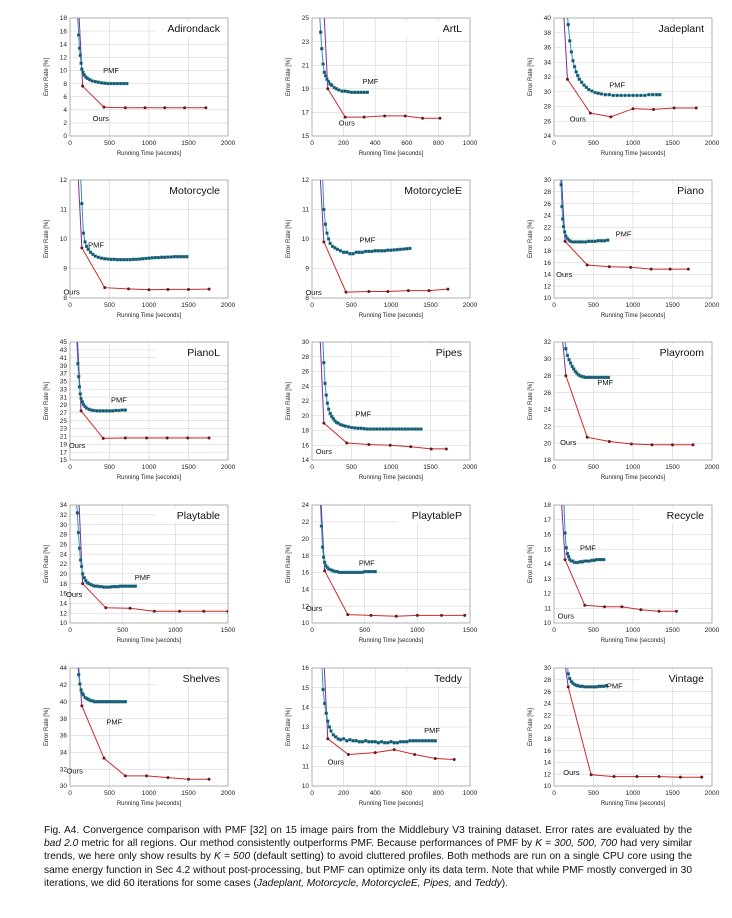  Describe the element at coordinates (61, 844) in the screenshot. I see `caption-italic-1: bad 2.0` at that location.